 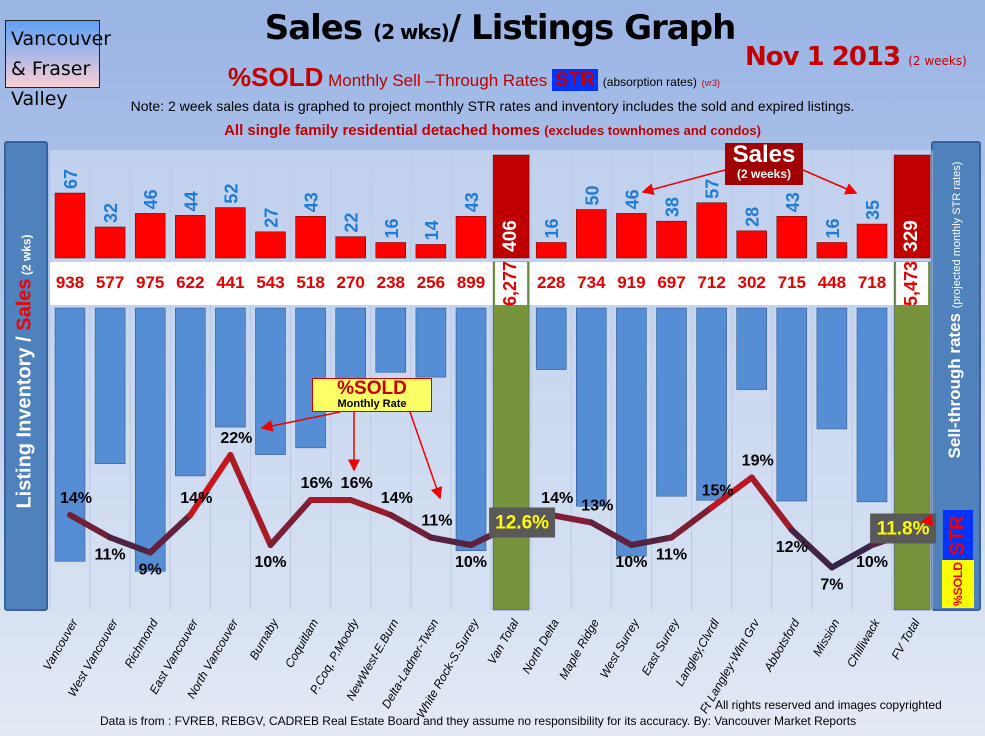 I want to click on title-small: (2 wks), so click(x=411, y=32).